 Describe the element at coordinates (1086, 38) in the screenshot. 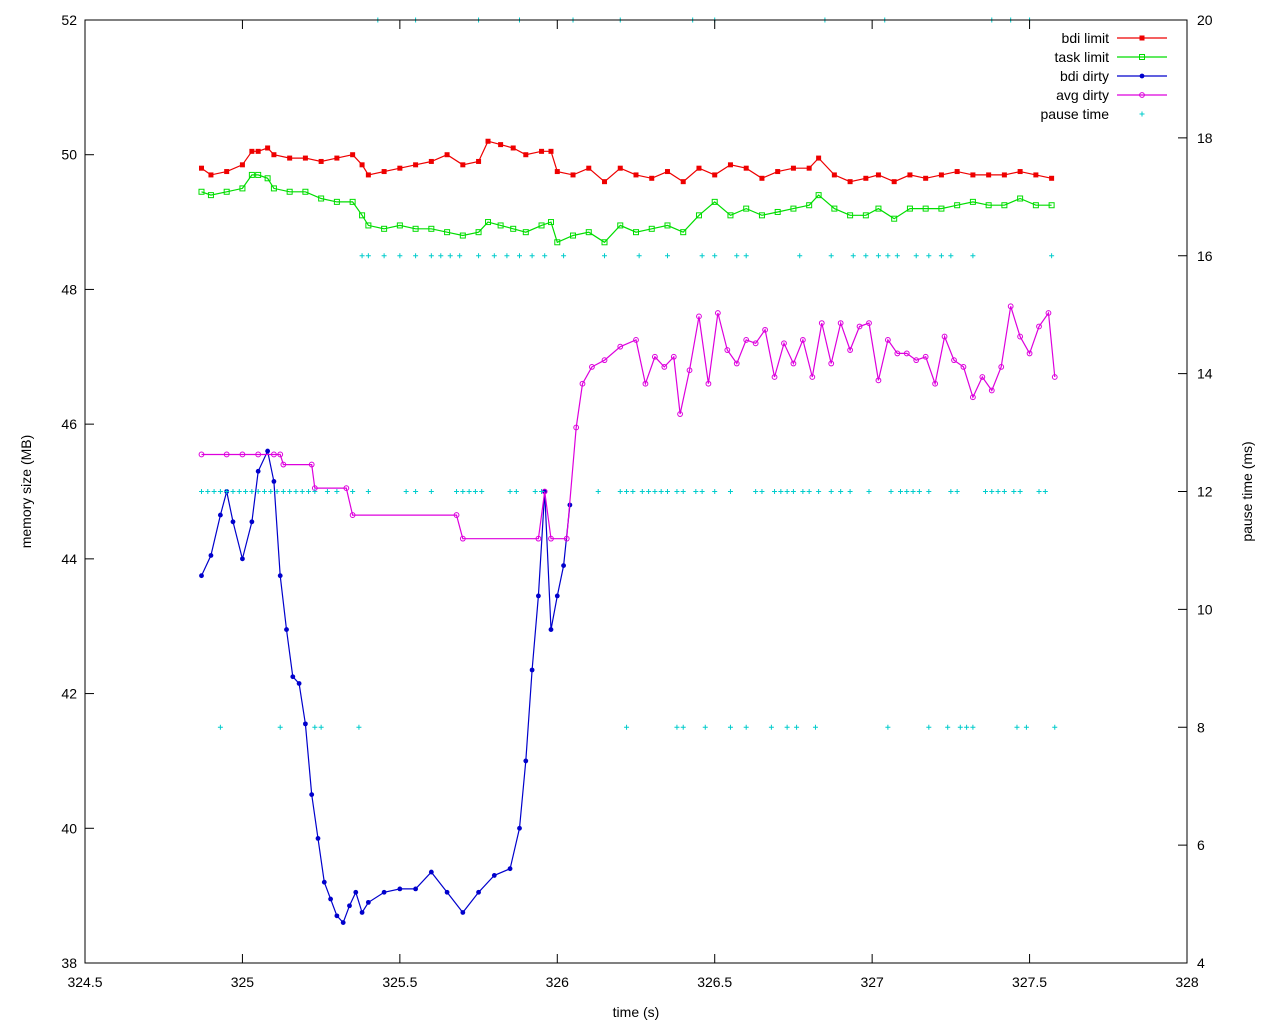

I see `legend-label-bdi-limit: bdi limit` at that location.